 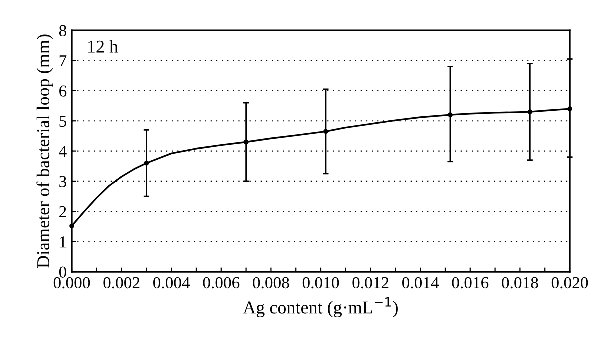 What do you see at coordinates (421, 283) in the screenshot?
I see `x-tick-label: 0.014` at bounding box center [421, 283].